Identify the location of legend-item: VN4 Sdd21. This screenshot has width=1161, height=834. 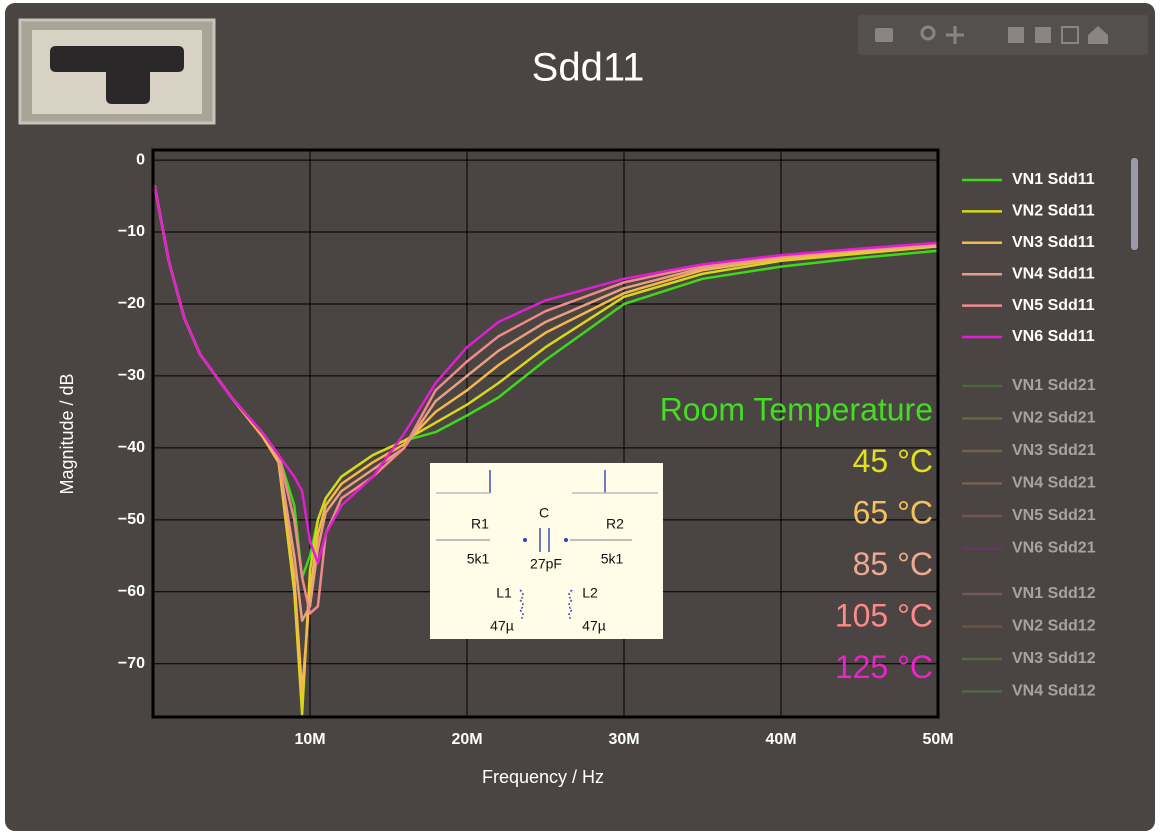
(1029, 483).